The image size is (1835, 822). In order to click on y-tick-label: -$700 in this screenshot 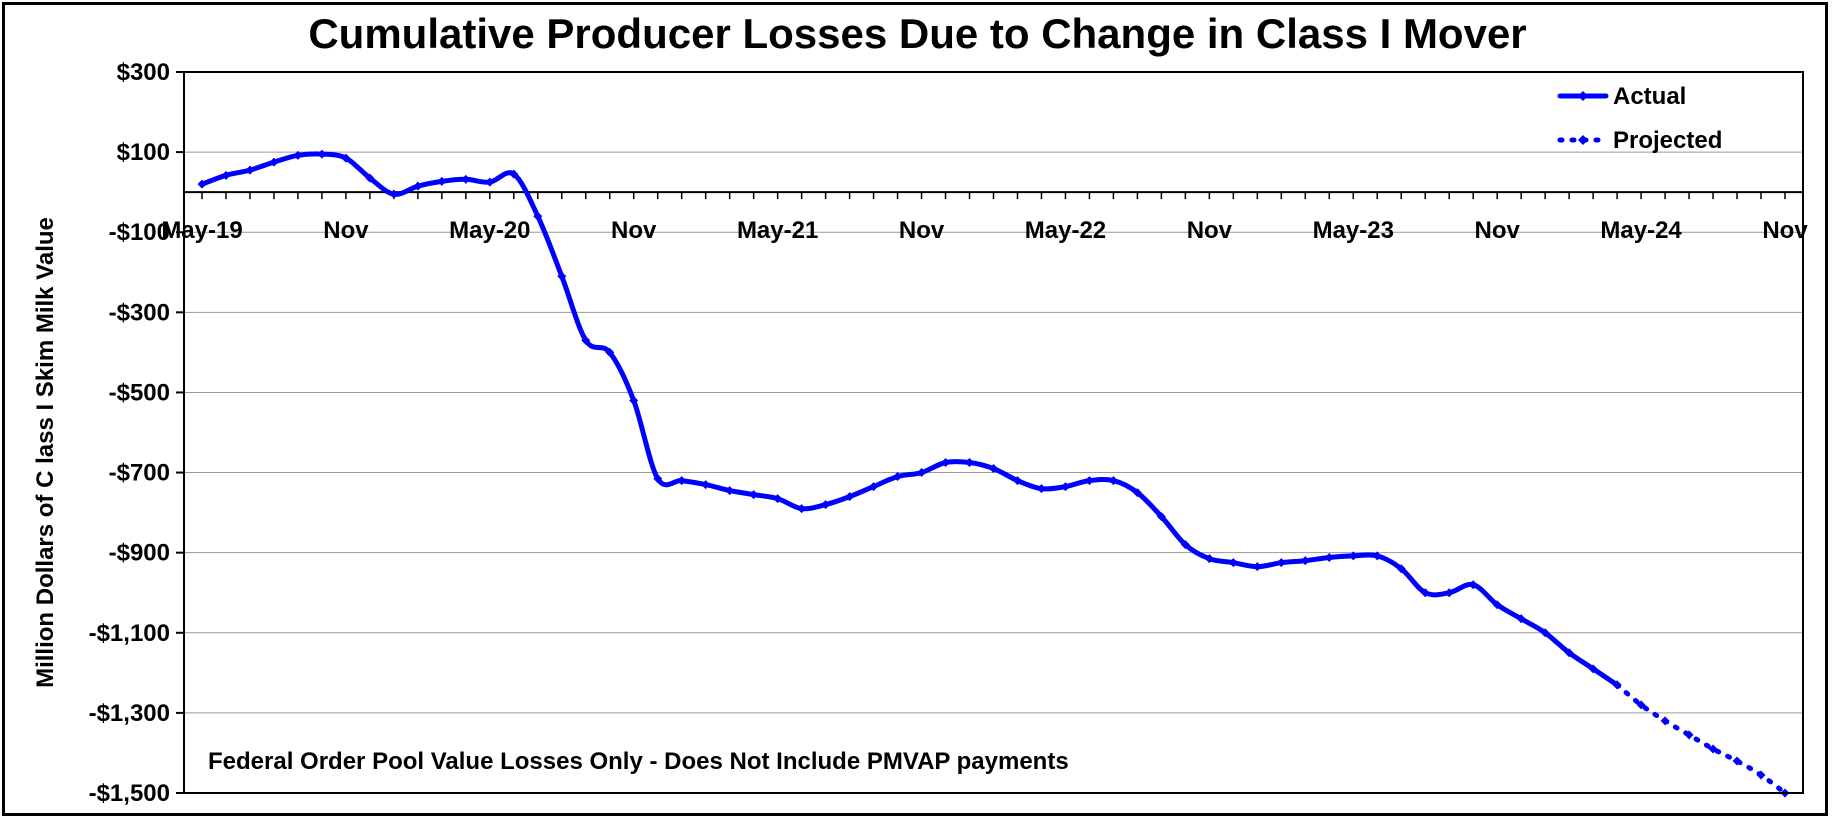, I will do `click(139, 473)`.